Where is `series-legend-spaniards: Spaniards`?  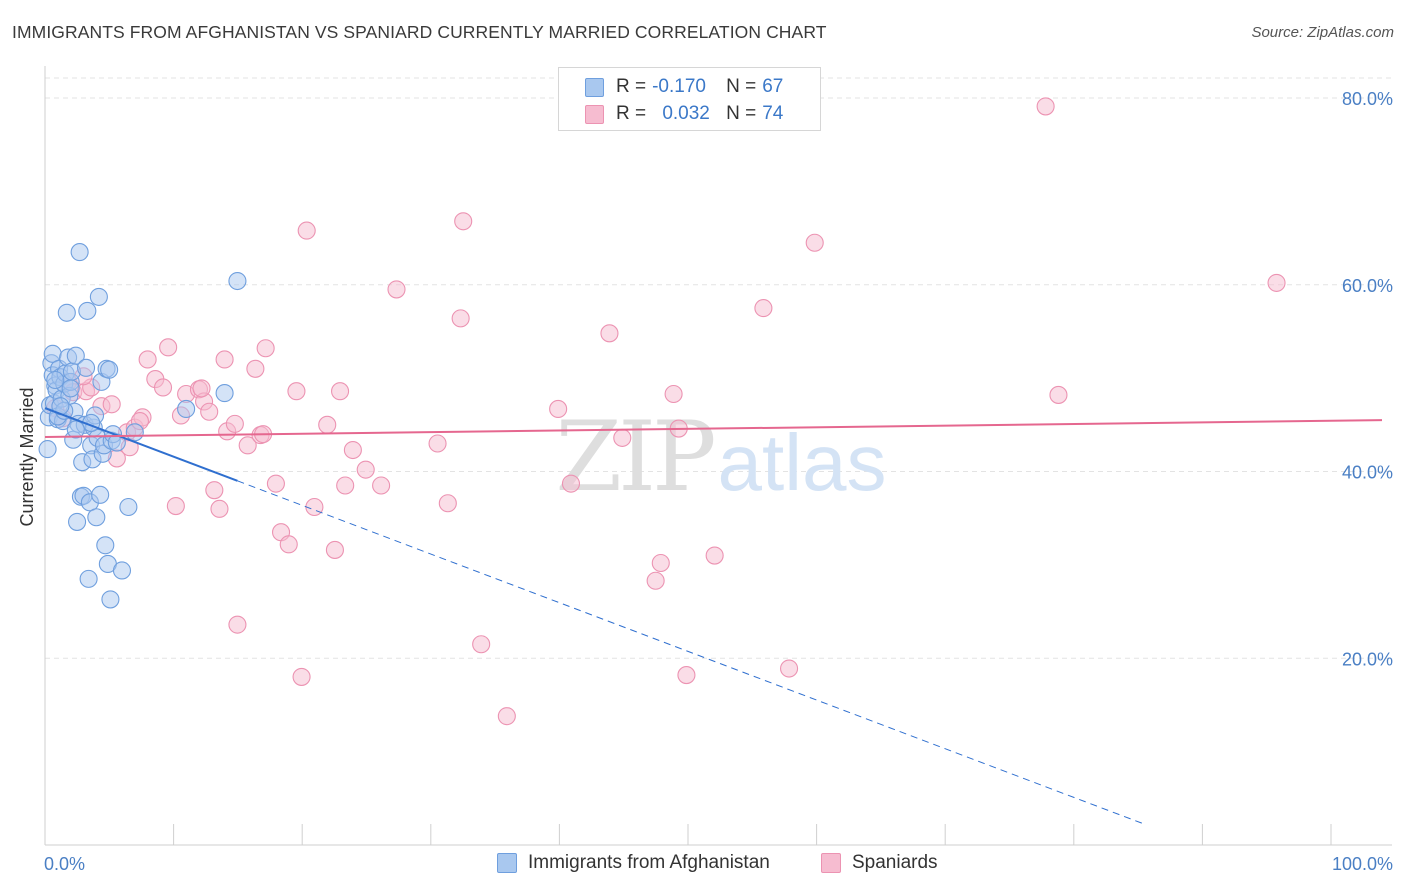 series-legend-spaniards: Spaniards is located at coordinates (879, 863).